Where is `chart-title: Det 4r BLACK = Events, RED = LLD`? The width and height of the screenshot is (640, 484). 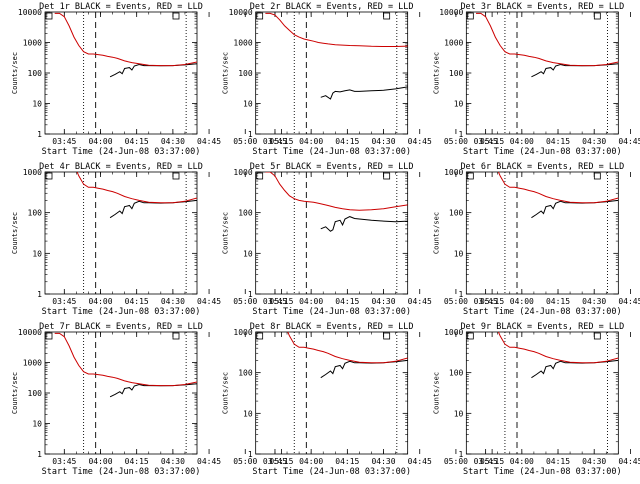 chart-title: Det 4r BLACK = Events, RED = LLD is located at coordinates (121, 167).